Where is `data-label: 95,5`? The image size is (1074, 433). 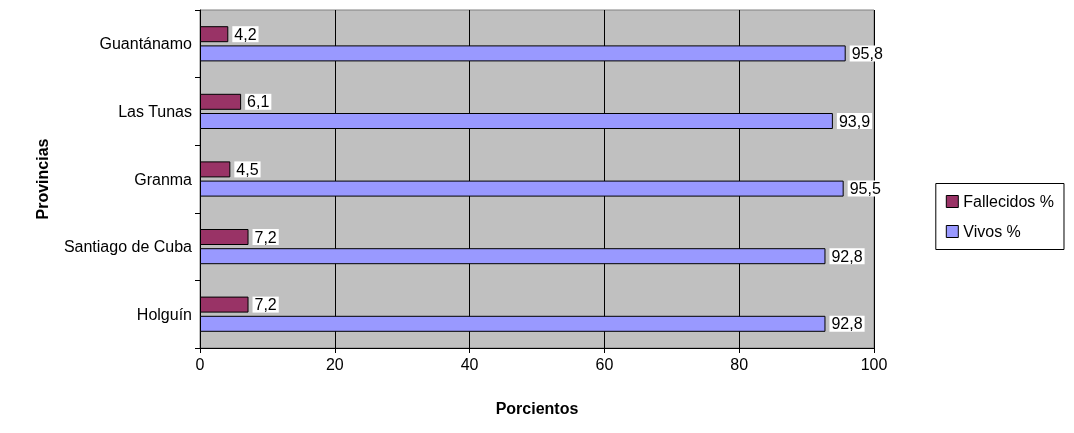 data-label: 95,5 is located at coordinates (865, 189).